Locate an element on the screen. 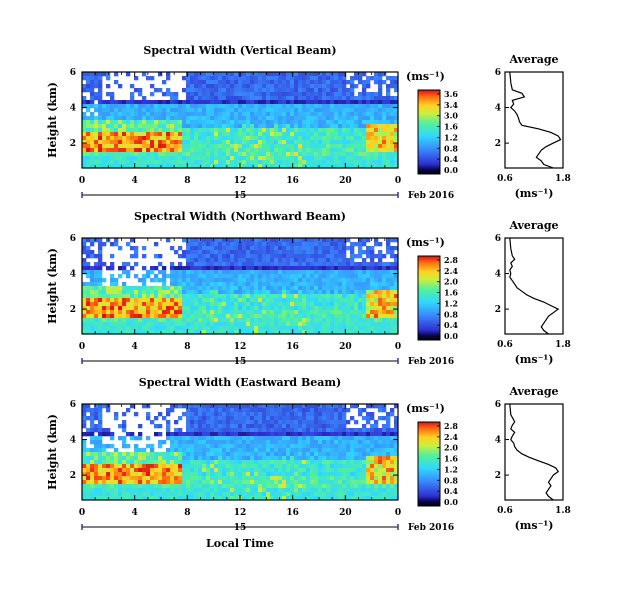 This screenshot has height=598, width=617. x-tick-label: 12 is located at coordinates (240, 513).